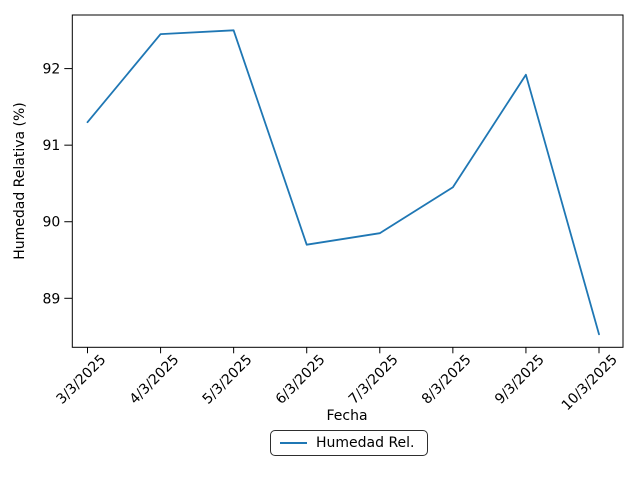 This screenshot has height=480, width=640. What do you see at coordinates (447, 380) in the screenshot?
I see `x-tick-label: 8/3/2025` at bounding box center [447, 380].